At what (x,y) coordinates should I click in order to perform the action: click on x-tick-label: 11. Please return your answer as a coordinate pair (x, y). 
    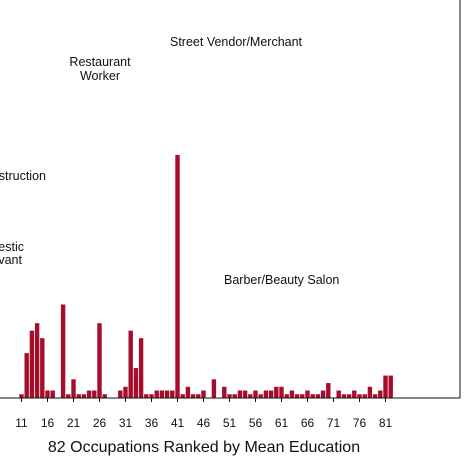
    Looking at the image, I should click on (21, 423).